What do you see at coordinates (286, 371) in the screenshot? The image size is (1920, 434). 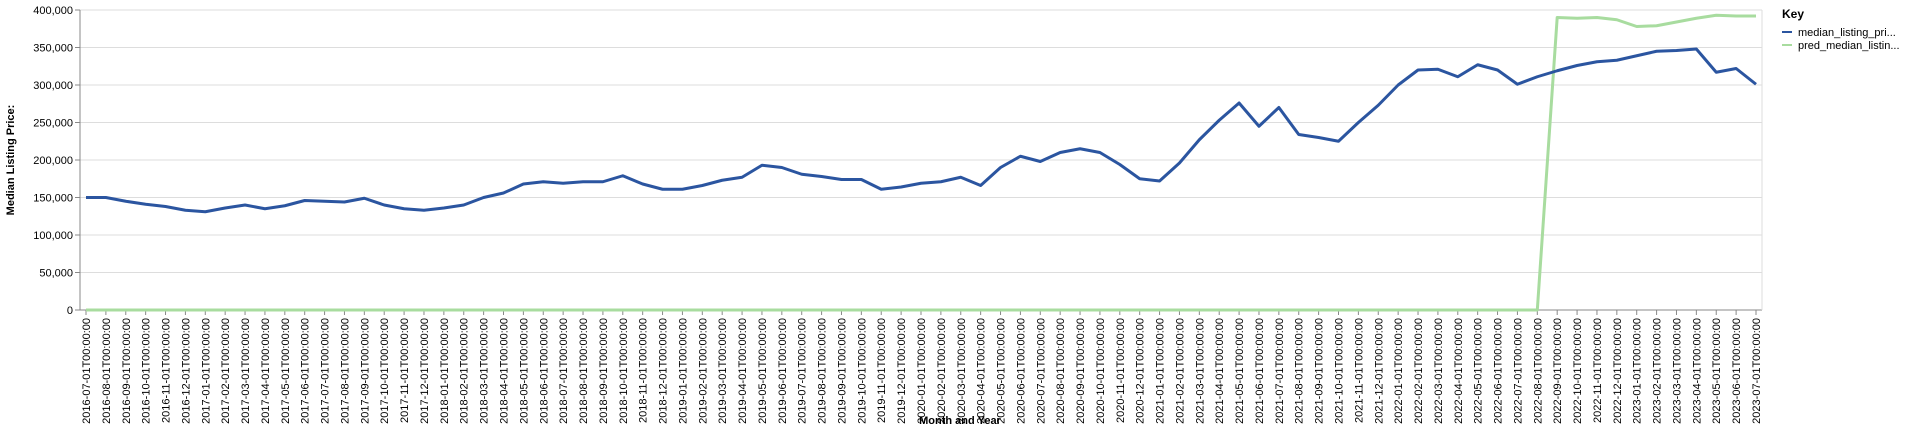 I see `x-tick-label: 2017-05-01T00:00:00` at bounding box center [286, 371].